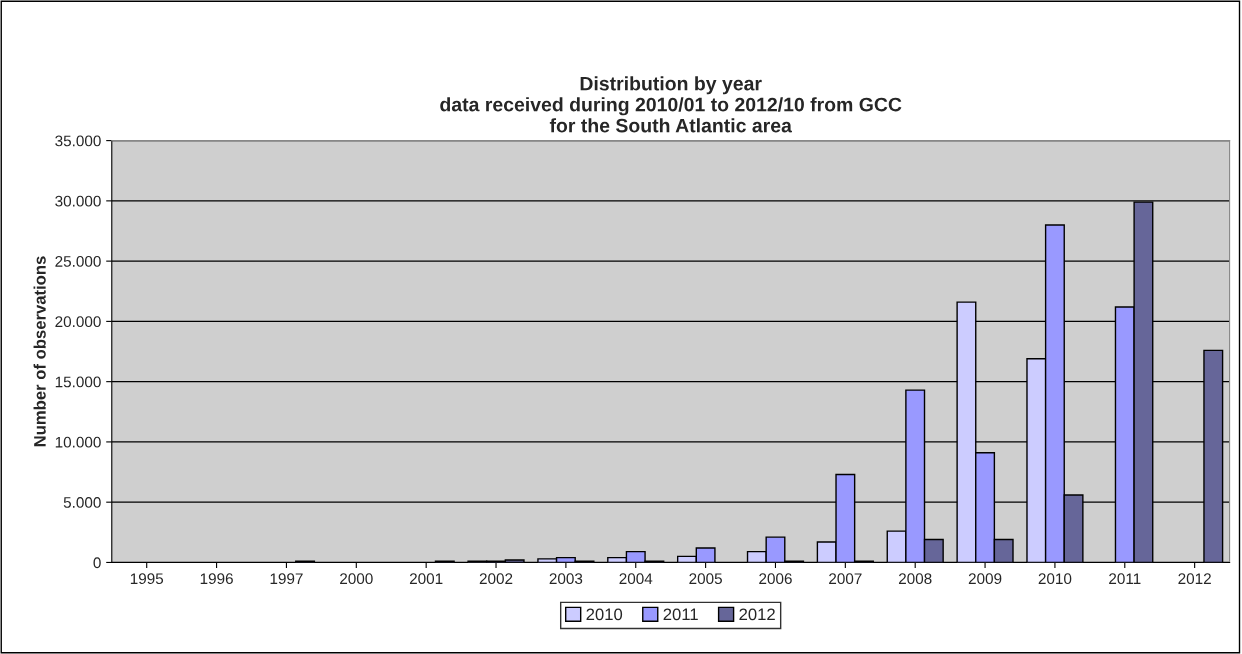 This screenshot has height=654, width=1242. Describe the element at coordinates (78, 261) in the screenshot. I see `y-tick-label: 25.000` at that location.